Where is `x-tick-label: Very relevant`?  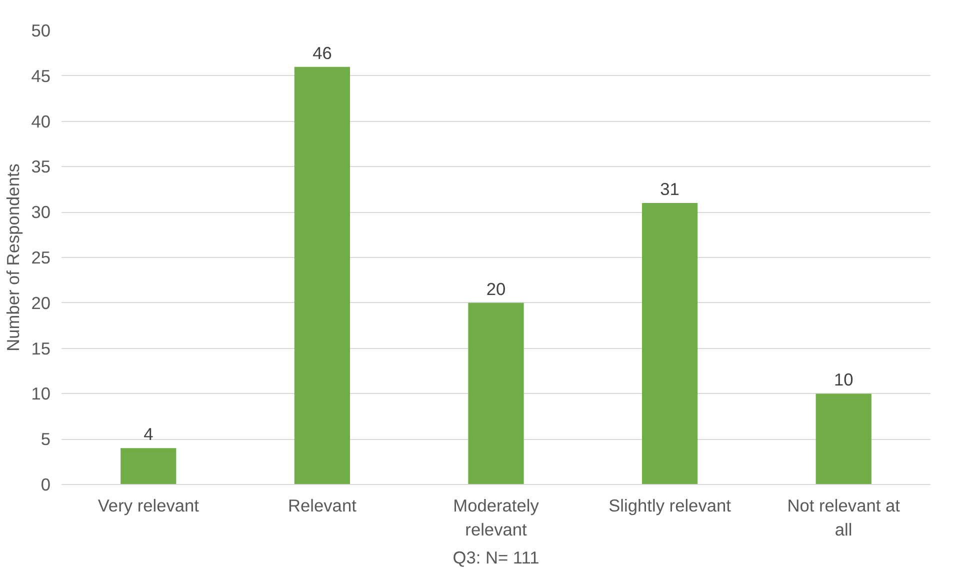 x-tick-label: Very relevant is located at coordinates (149, 506).